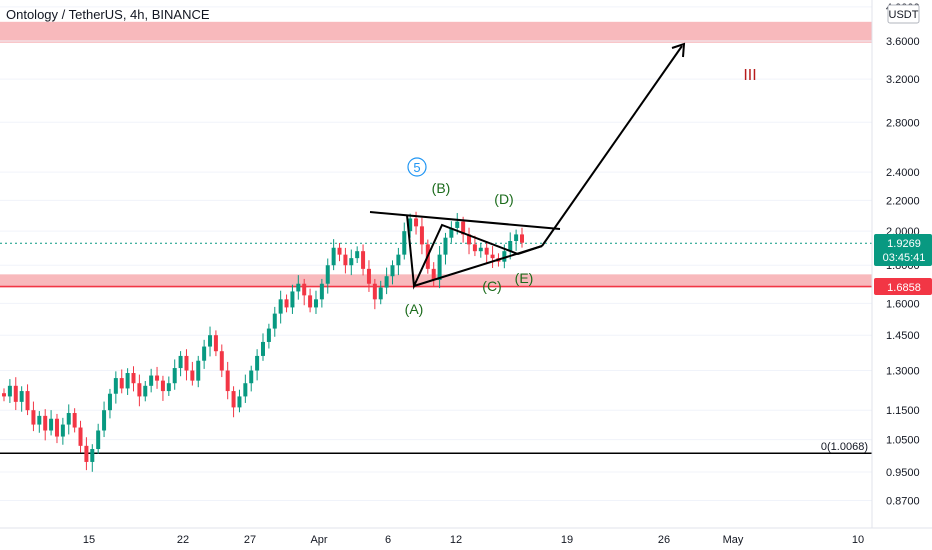  What do you see at coordinates (89, 540) in the screenshot?
I see `x-tick-label: 15` at bounding box center [89, 540].